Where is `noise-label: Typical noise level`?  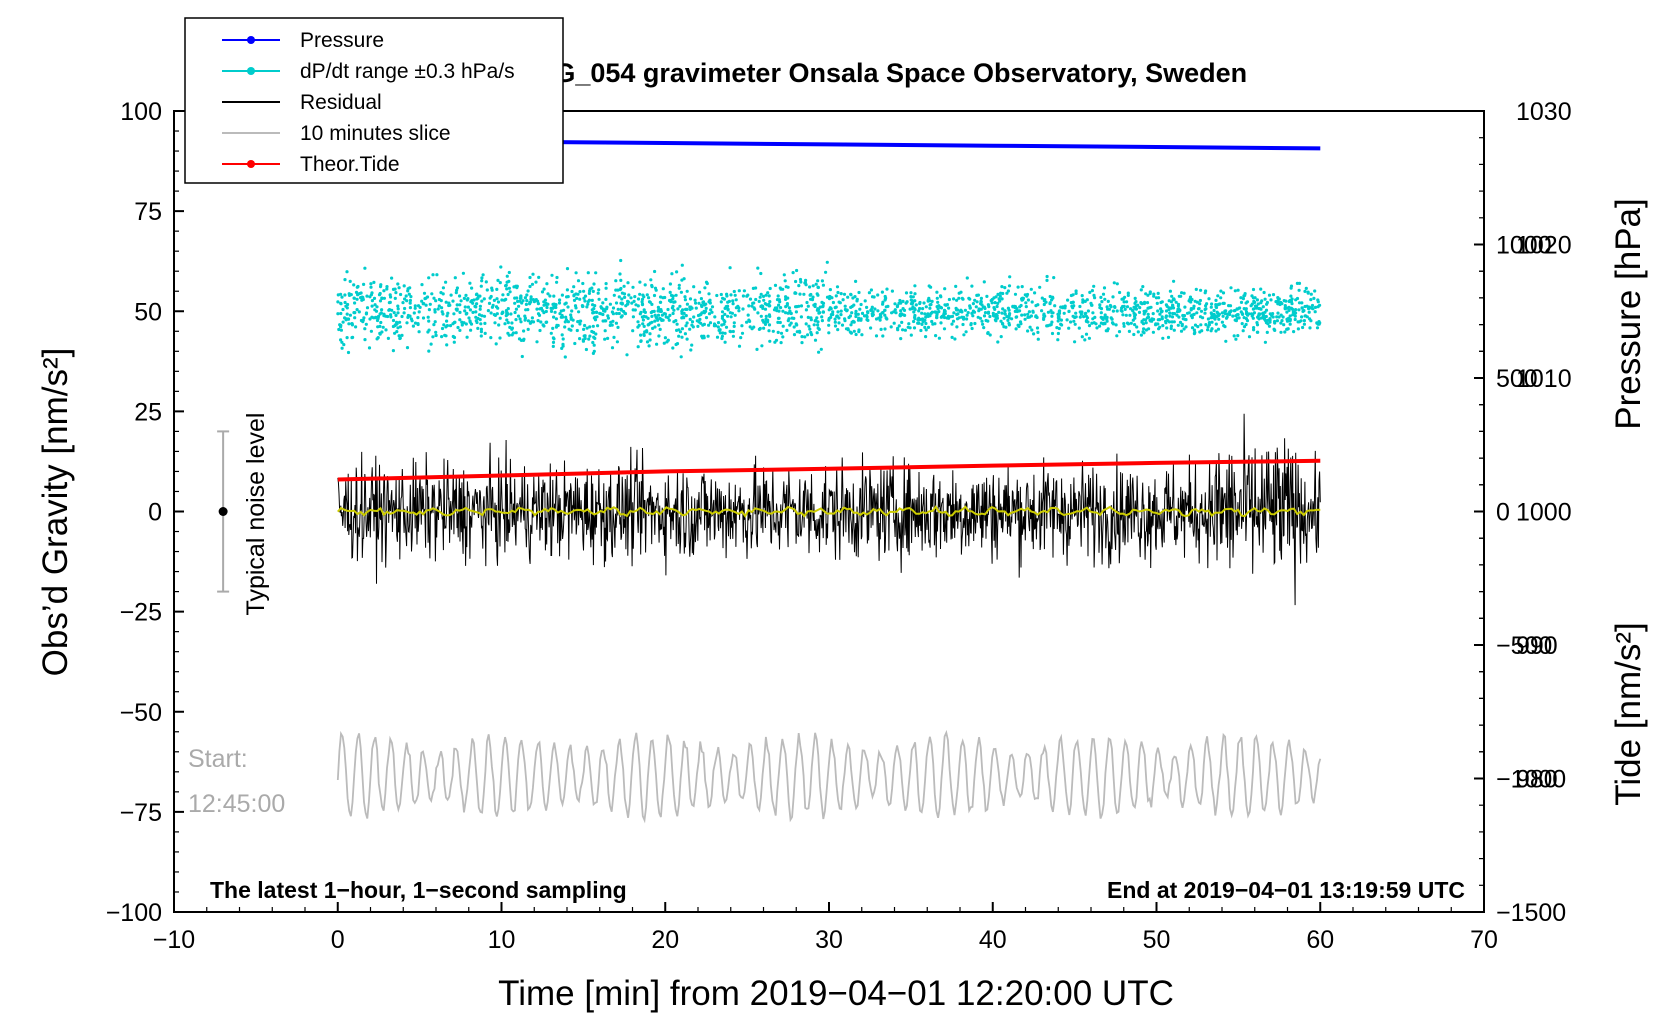
noise-label: Typical noise level is located at coordinates (256, 514).